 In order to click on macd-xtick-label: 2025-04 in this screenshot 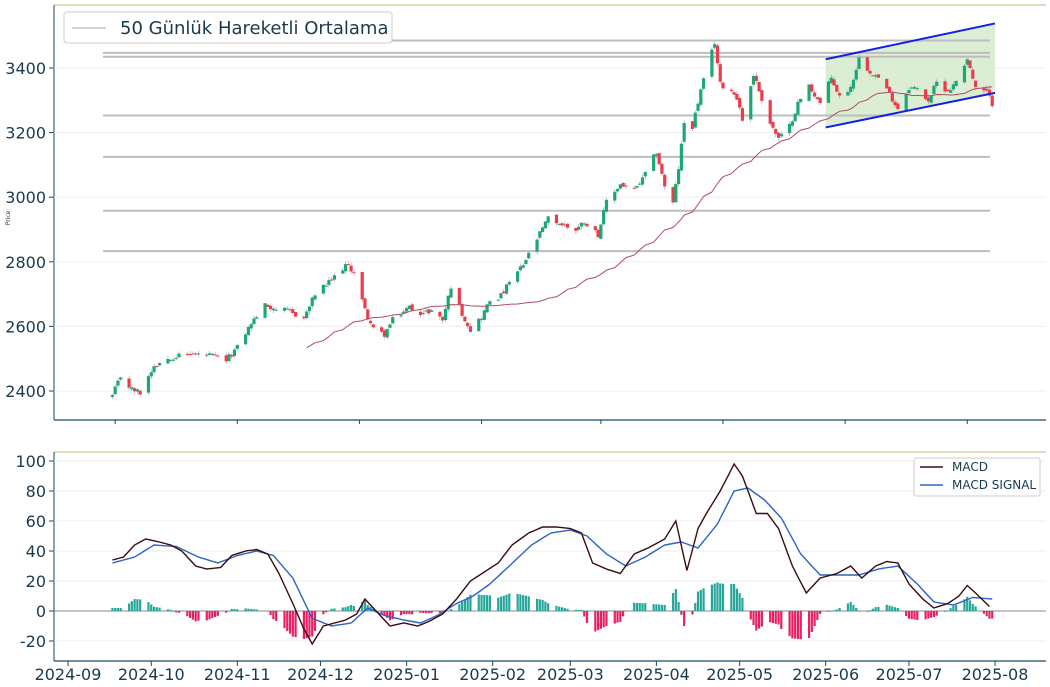, I will do `click(656, 674)`.